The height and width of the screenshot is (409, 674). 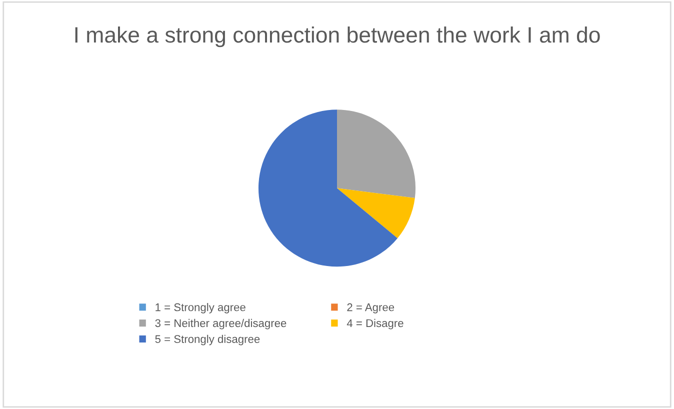 I want to click on chart-title: I make a strong connection between the work I am do, so click(x=337, y=37).